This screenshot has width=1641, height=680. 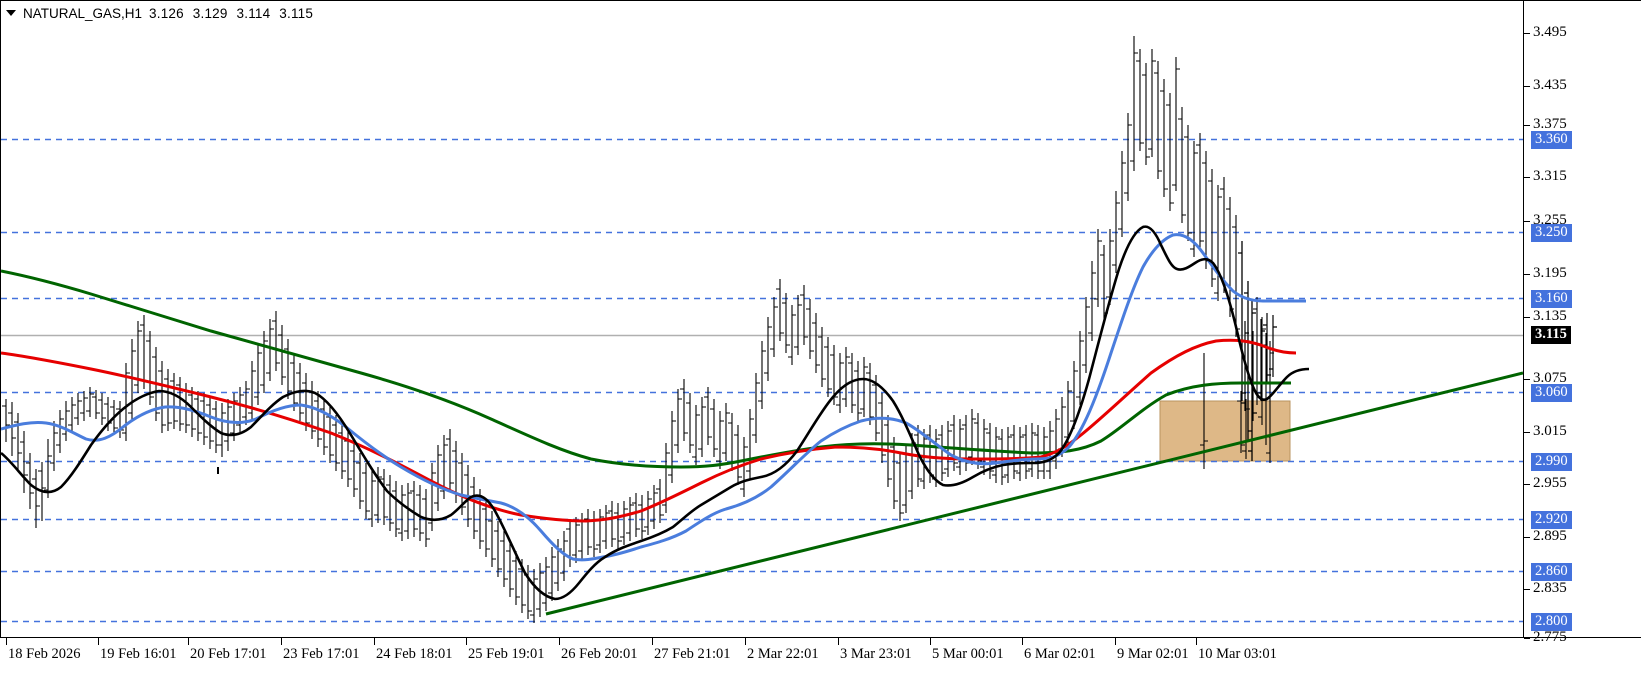 I want to click on price-level-badge: 2.990, so click(x=1551, y=462).